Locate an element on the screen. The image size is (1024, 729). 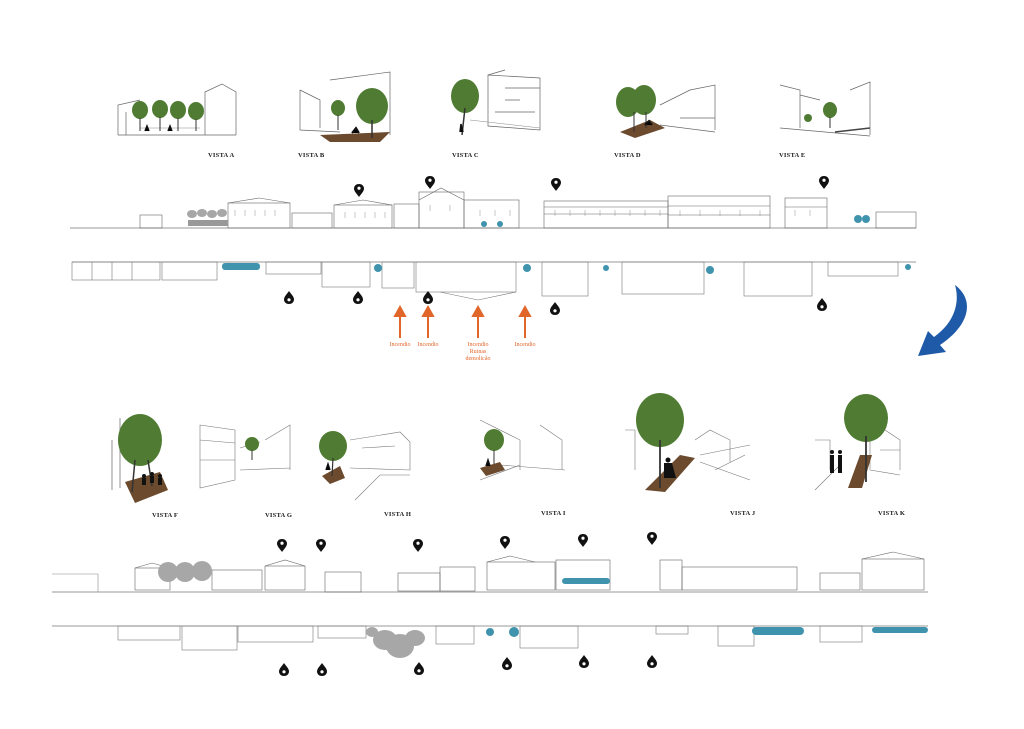
lower-street-elevation is located at coordinates (490, 562).